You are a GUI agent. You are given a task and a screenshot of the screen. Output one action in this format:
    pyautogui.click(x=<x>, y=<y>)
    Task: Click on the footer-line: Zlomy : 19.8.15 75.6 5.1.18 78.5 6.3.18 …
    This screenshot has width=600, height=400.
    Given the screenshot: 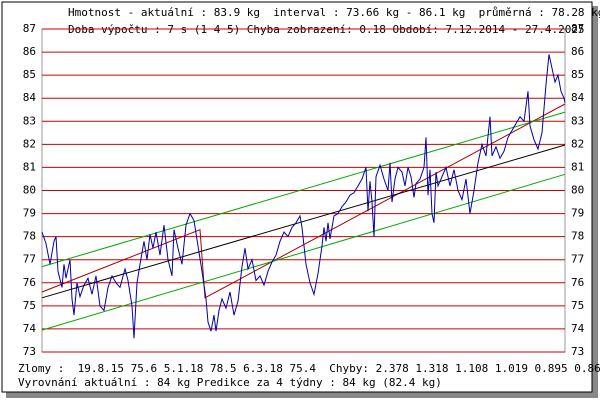 What is the action you would take?
    pyautogui.click(x=309, y=368)
    